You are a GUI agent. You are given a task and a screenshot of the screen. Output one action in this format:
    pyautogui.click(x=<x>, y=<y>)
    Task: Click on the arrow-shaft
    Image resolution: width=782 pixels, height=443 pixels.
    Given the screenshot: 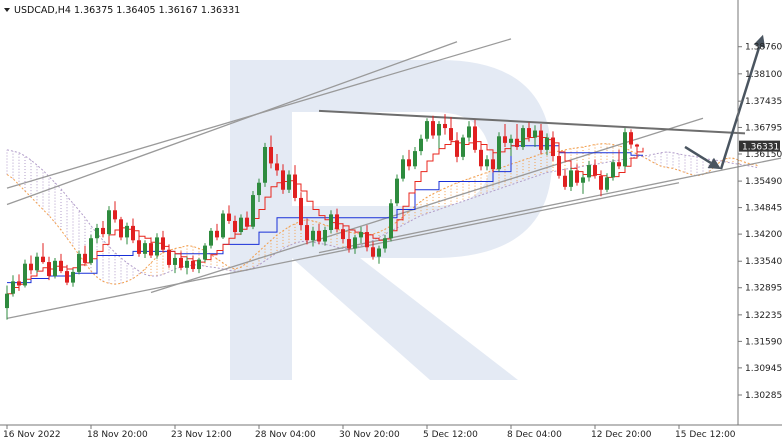 What is the action you would take?
    pyautogui.click(x=698, y=154)
    